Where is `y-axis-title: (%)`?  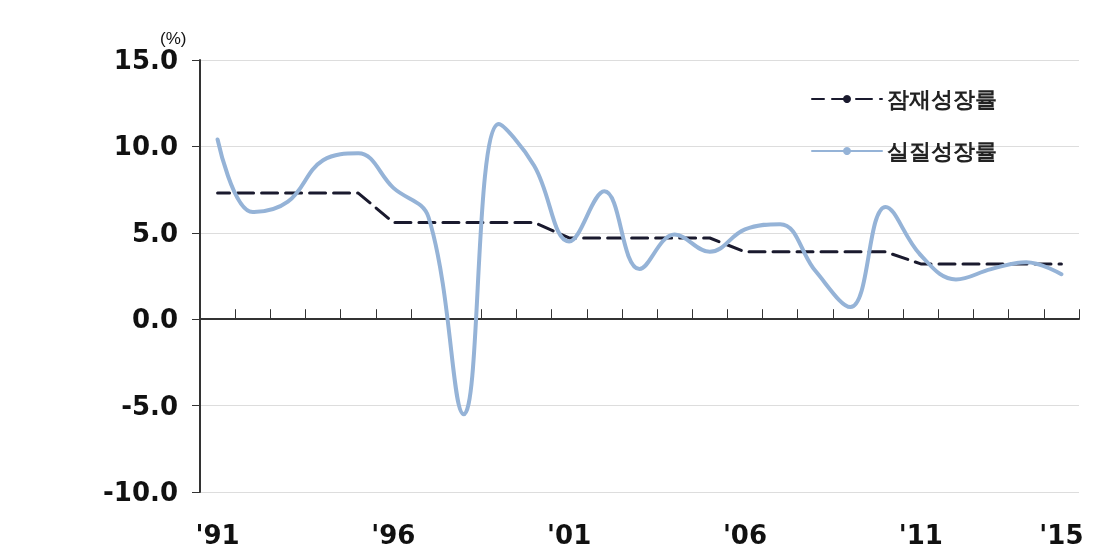
y-axis-title: (%) is located at coordinates (173, 39).